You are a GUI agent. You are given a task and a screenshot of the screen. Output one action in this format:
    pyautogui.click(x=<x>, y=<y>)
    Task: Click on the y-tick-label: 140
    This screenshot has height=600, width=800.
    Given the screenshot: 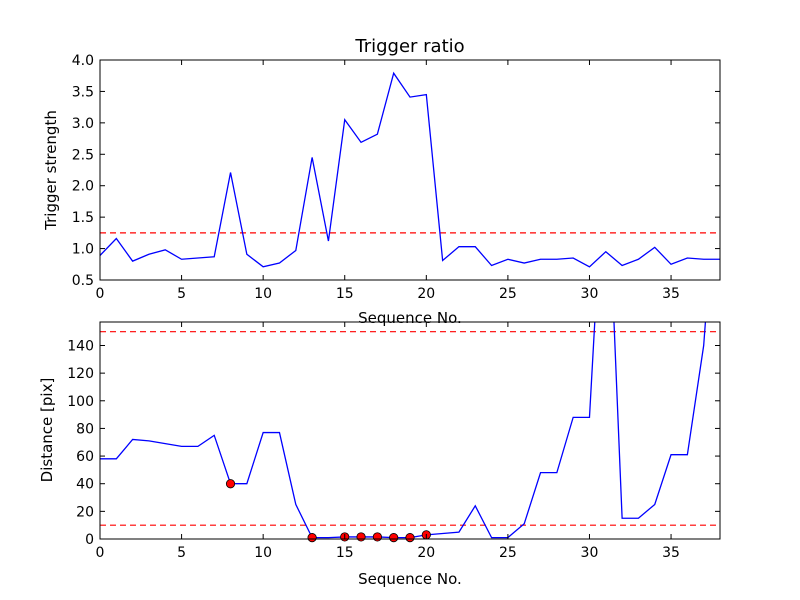 What is the action you would take?
    pyautogui.click(x=80, y=346)
    